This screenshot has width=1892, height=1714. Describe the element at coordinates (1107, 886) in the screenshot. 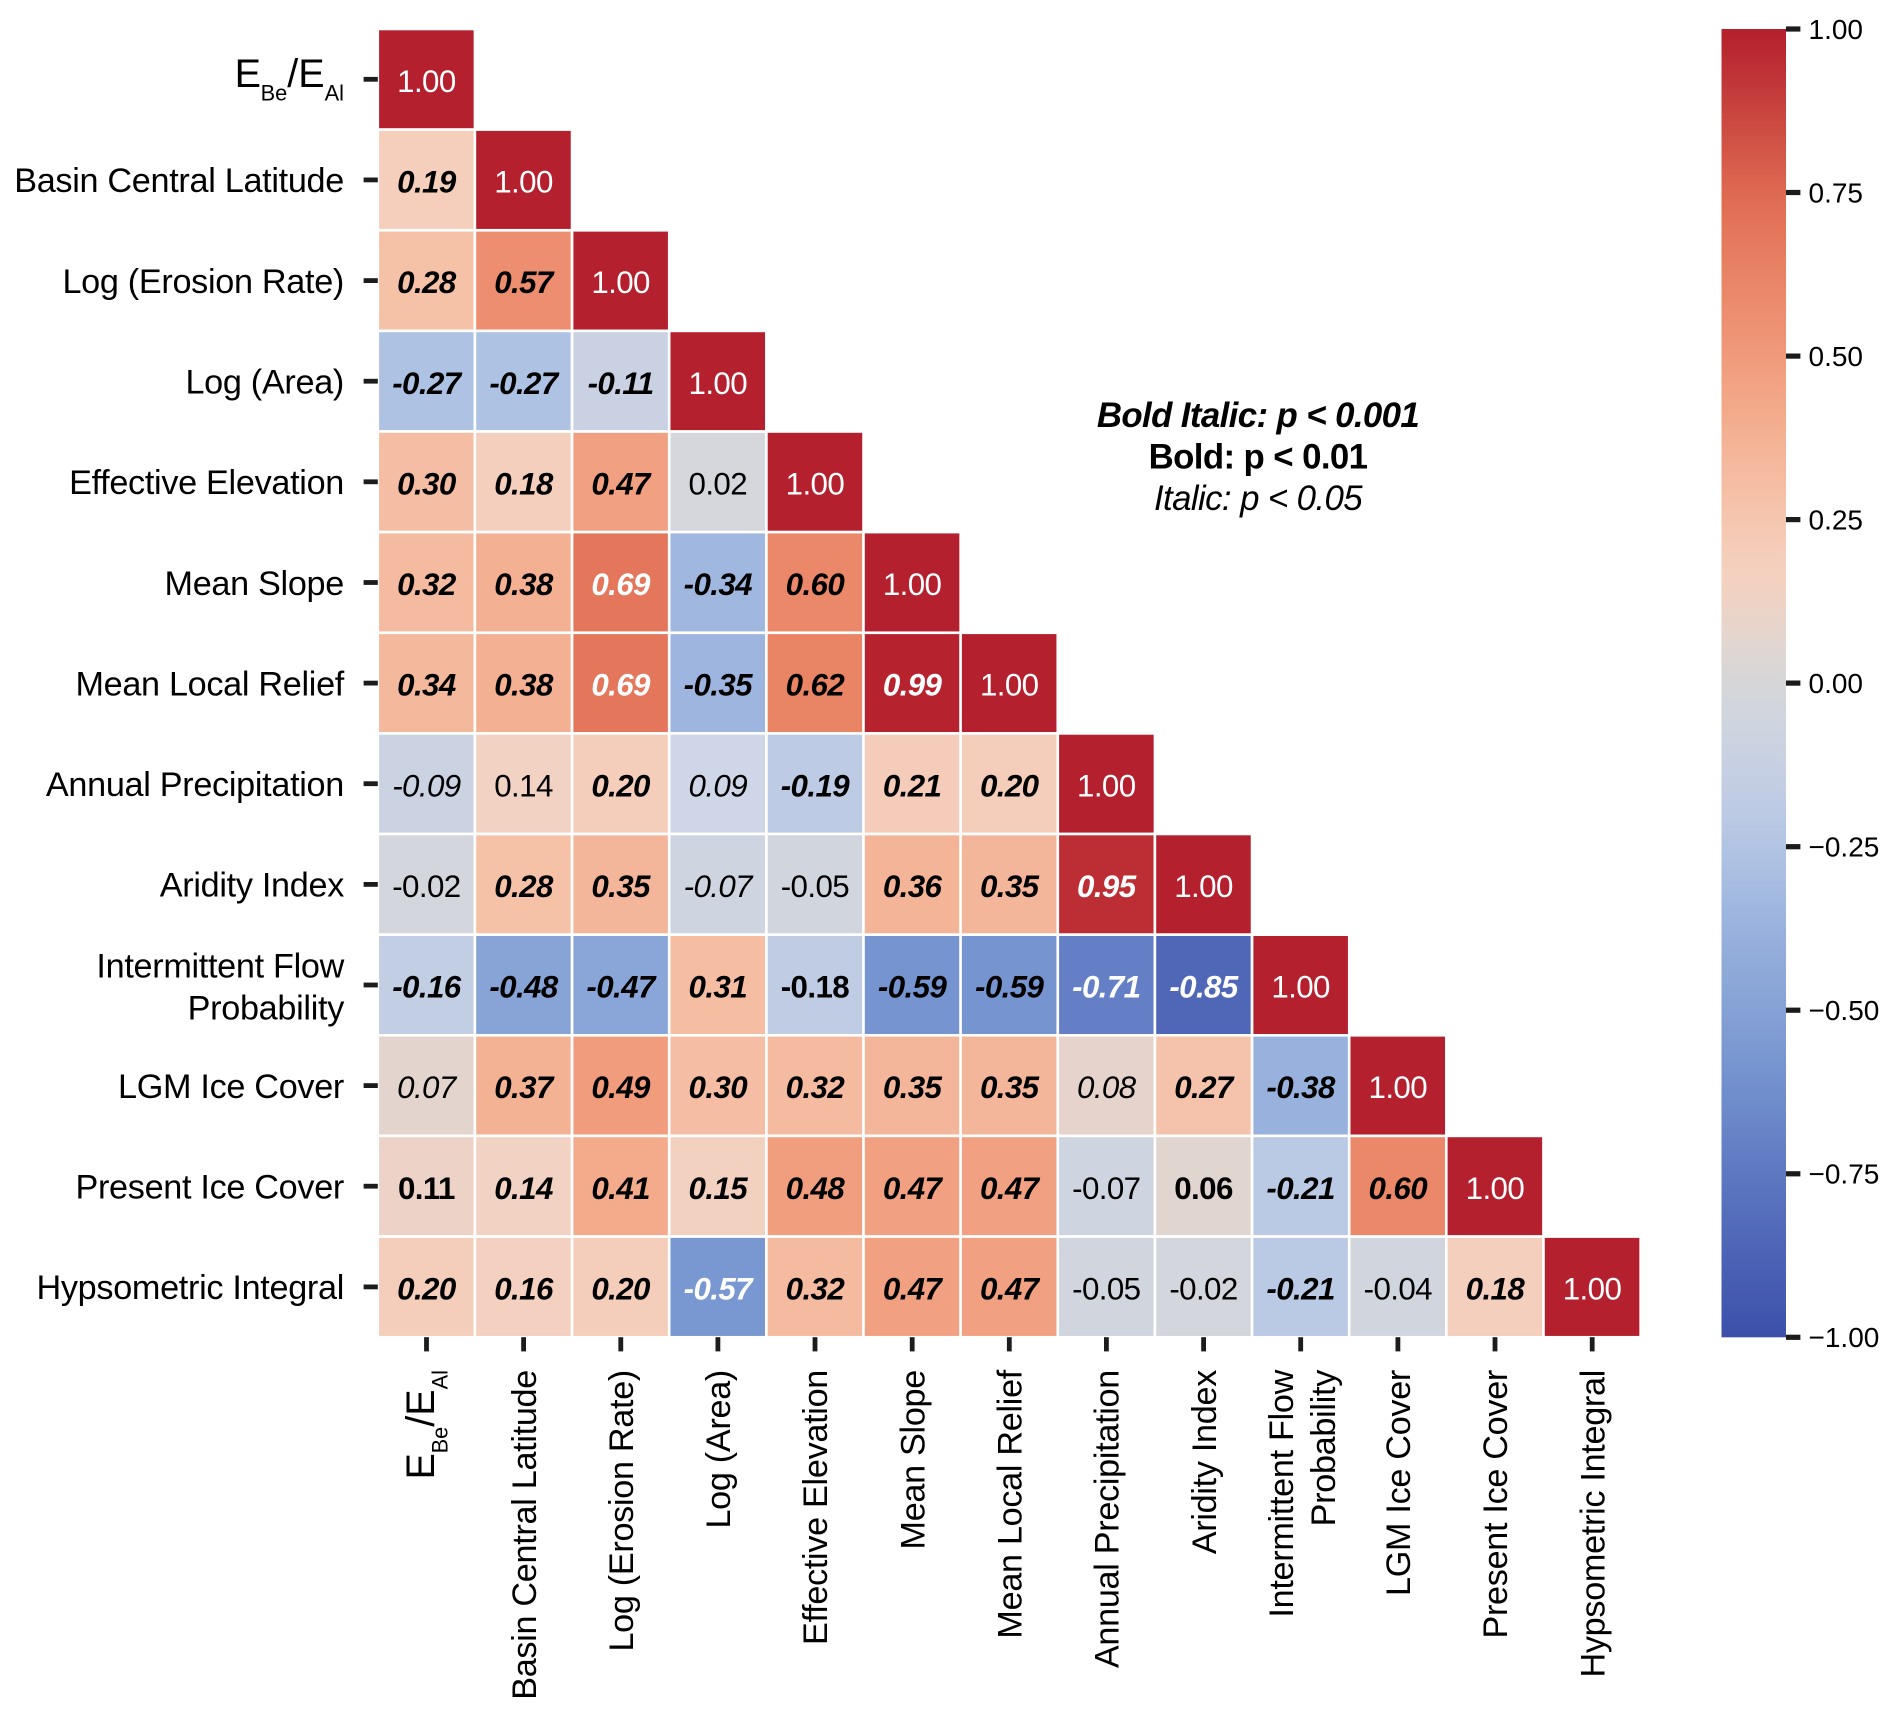

I see `svg-text: 0.95` at that location.